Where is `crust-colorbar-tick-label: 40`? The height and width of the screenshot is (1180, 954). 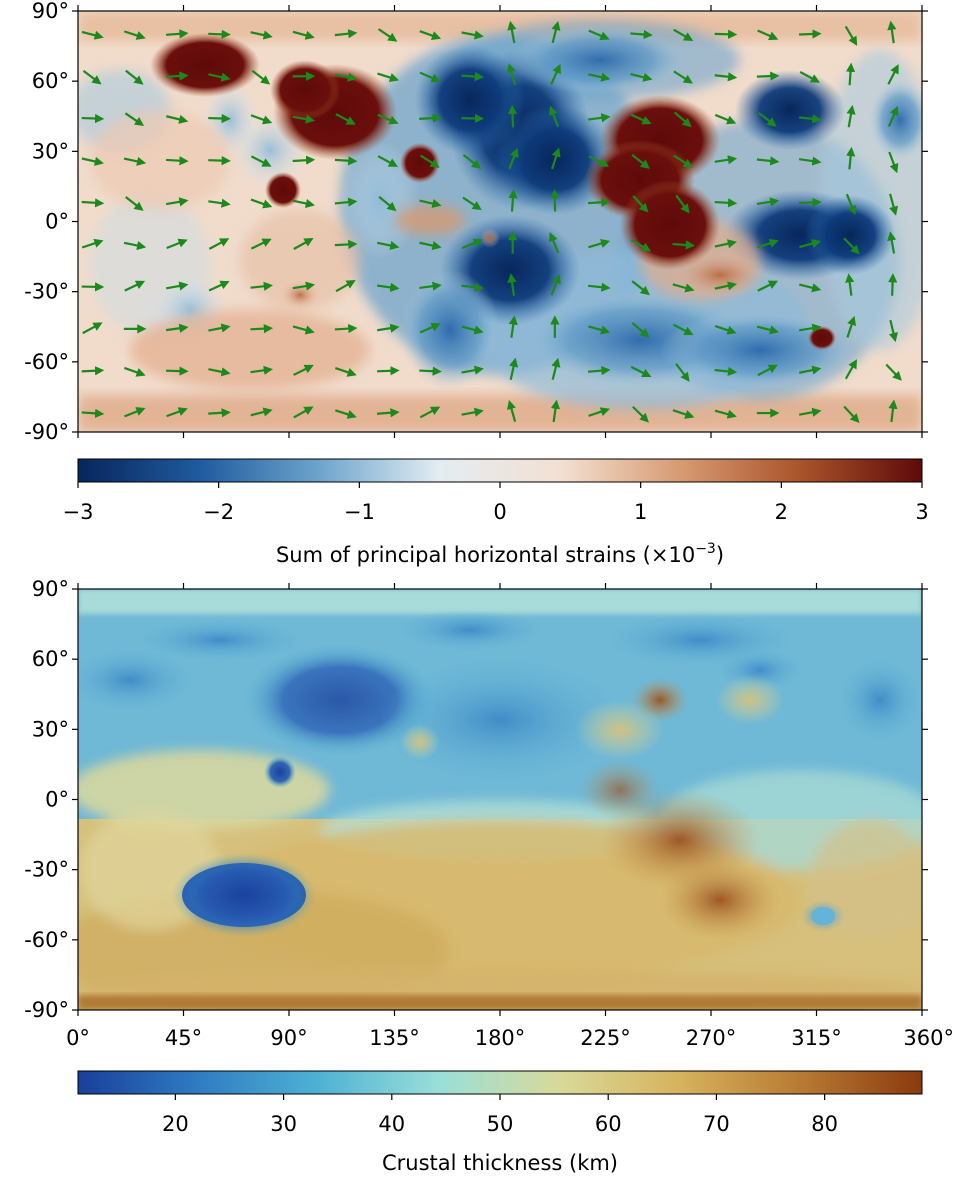
crust-colorbar-tick-label: 40 is located at coordinates (391, 1124).